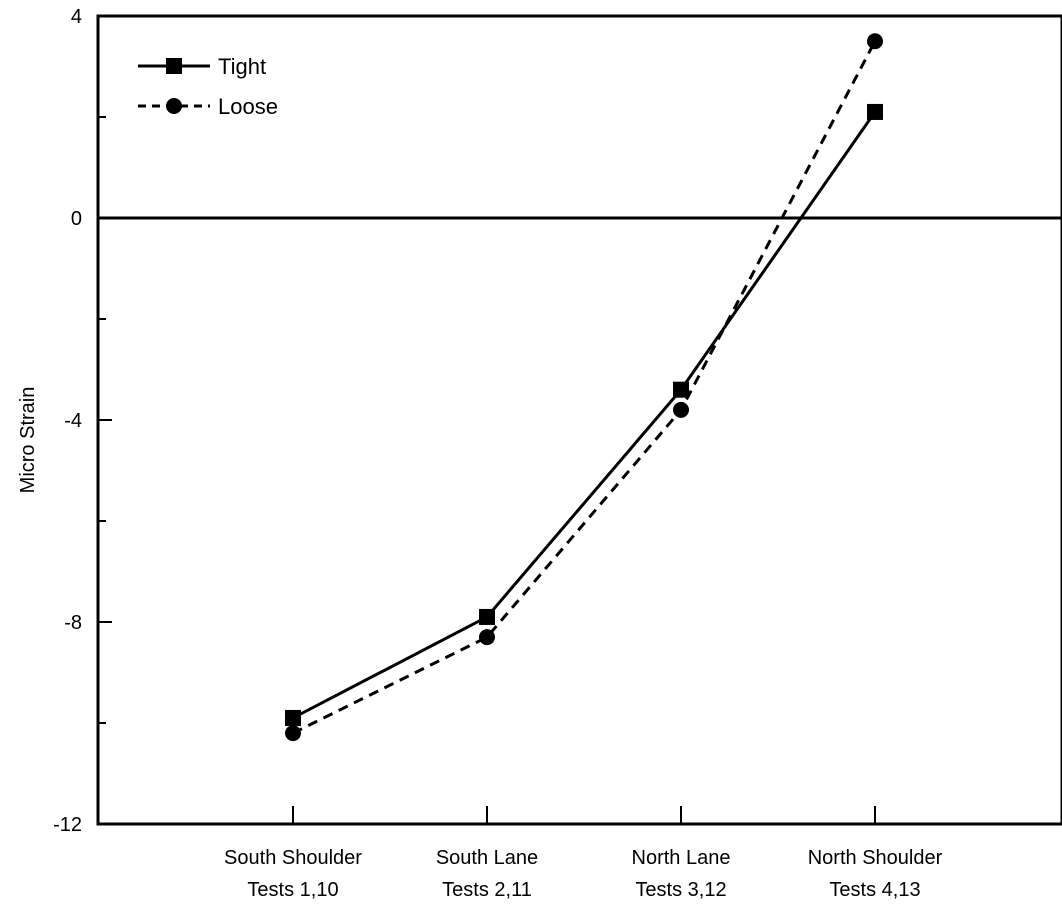 The image size is (1062, 907). Describe the element at coordinates (202, 66) in the screenshot. I see `legend-item: Tight` at that location.